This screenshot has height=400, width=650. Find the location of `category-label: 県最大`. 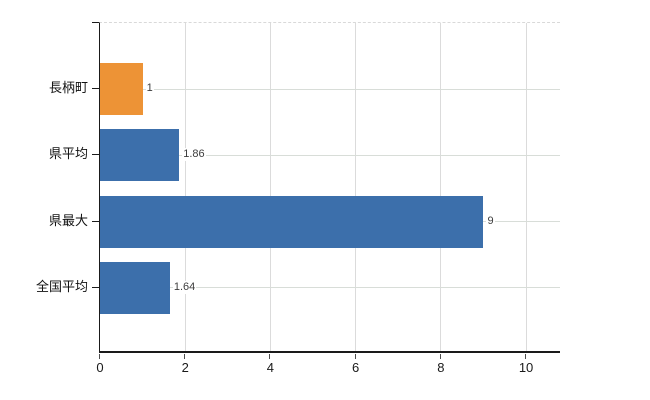

category-label: 県最大 is located at coordinates (68, 220).